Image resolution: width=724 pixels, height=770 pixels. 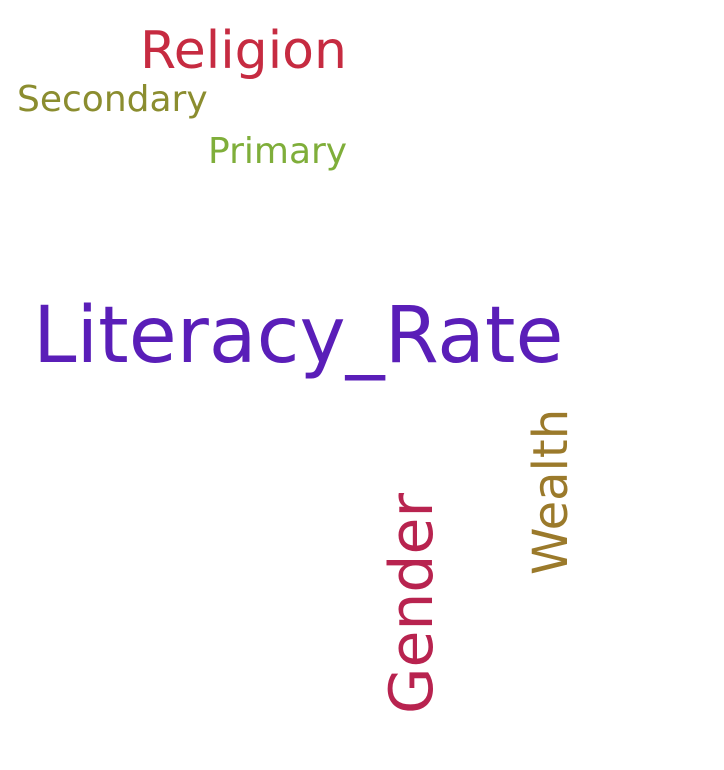 What do you see at coordinates (278, 151) in the screenshot?
I see `word-primary: Primary` at bounding box center [278, 151].